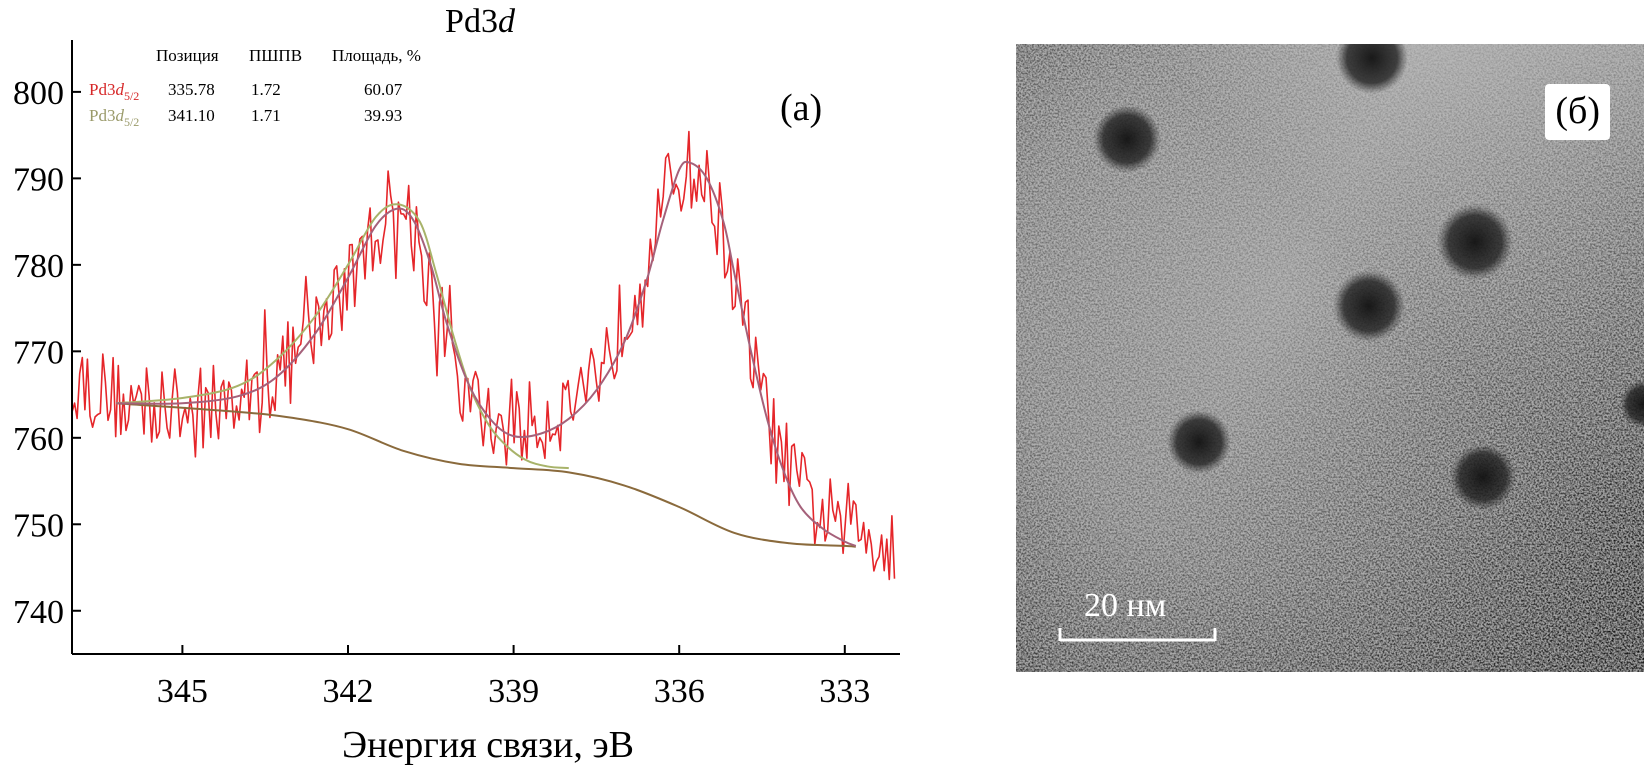 This screenshot has width=1644, height=781. What do you see at coordinates (114, 117) in the screenshot?
I see `table-row-2-name: Pd3d5/2` at bounding box center [114, 117].